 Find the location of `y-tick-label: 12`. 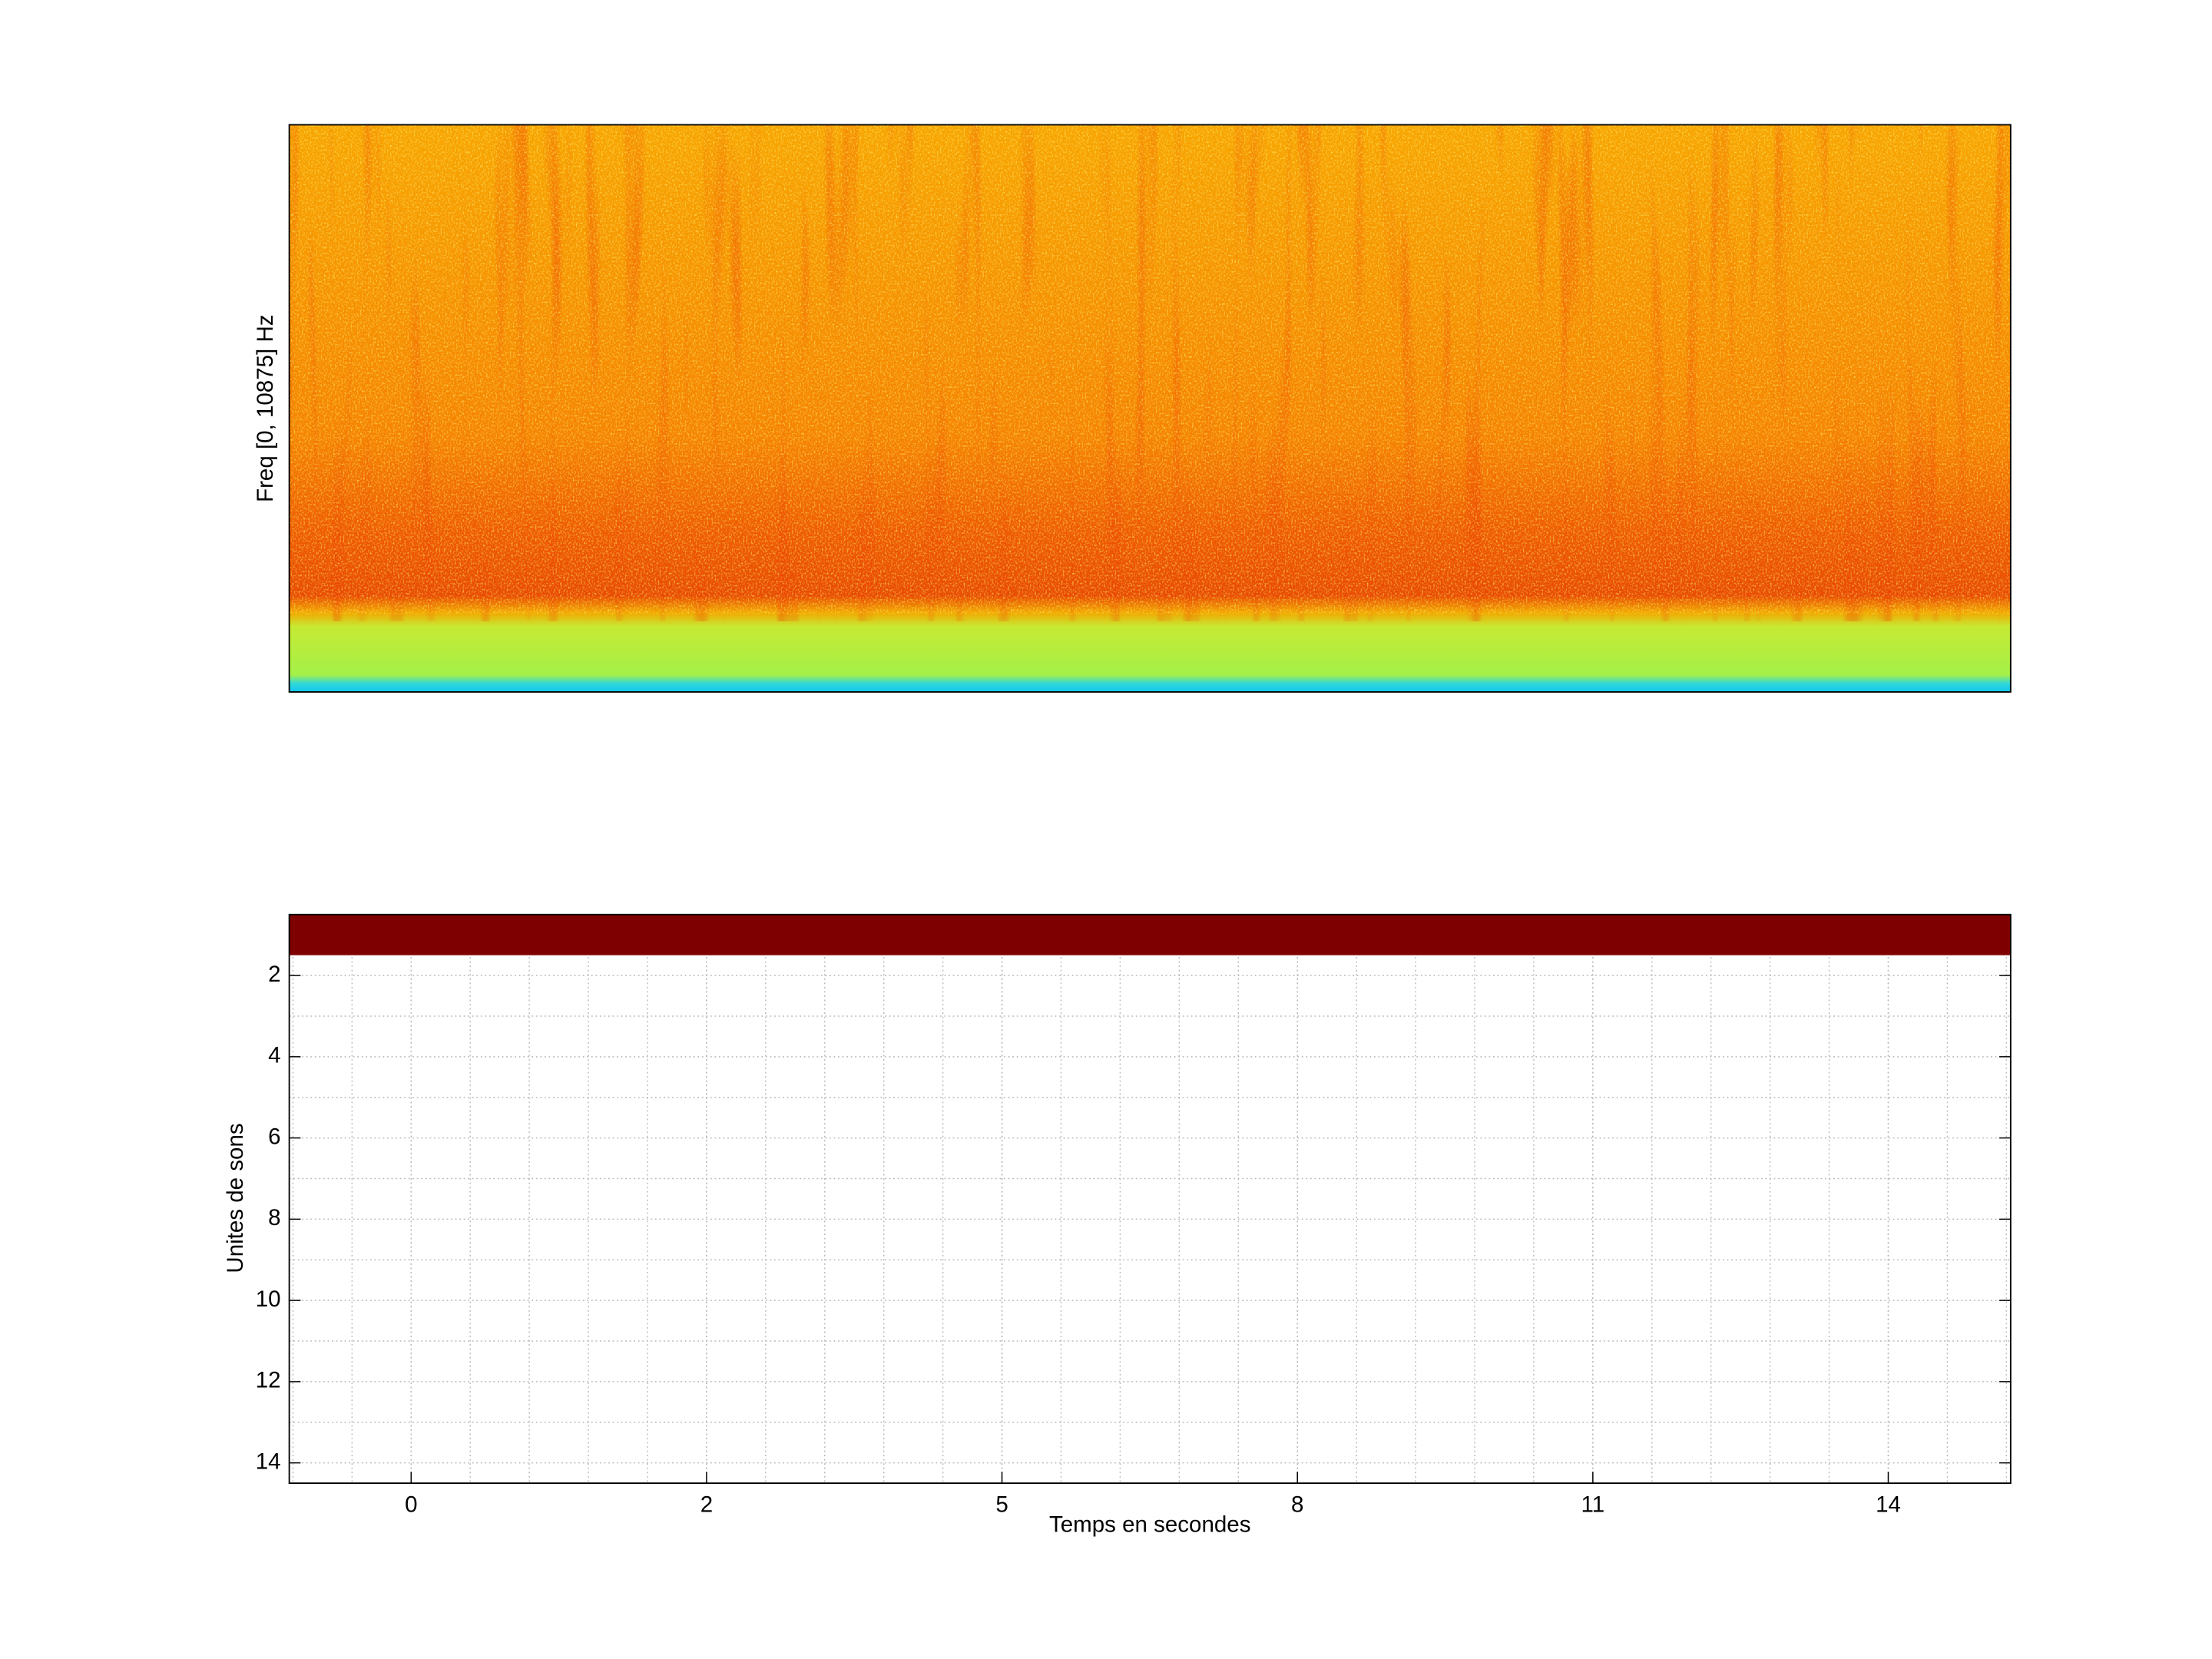

y-tick-label: 12 is located at coordinates (269, 1380).